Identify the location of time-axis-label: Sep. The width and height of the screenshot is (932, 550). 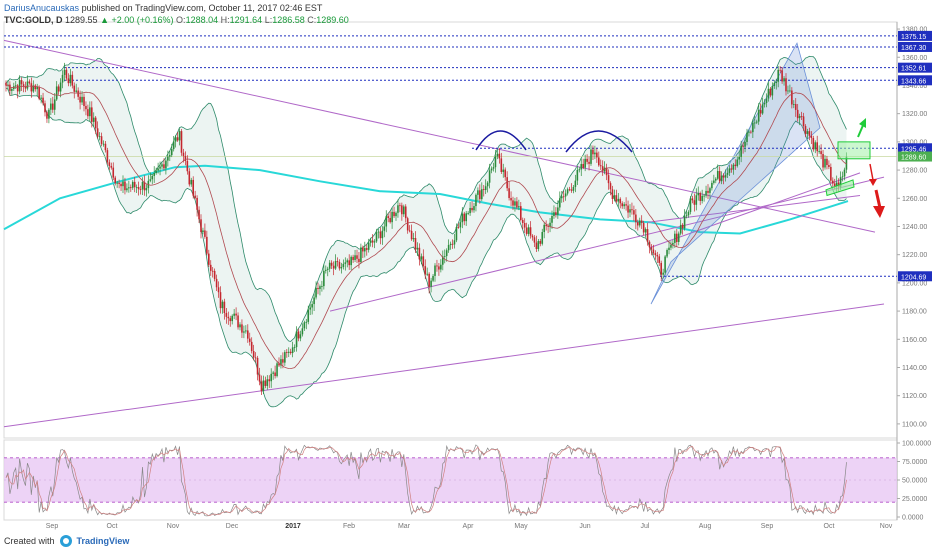
(767, 526).